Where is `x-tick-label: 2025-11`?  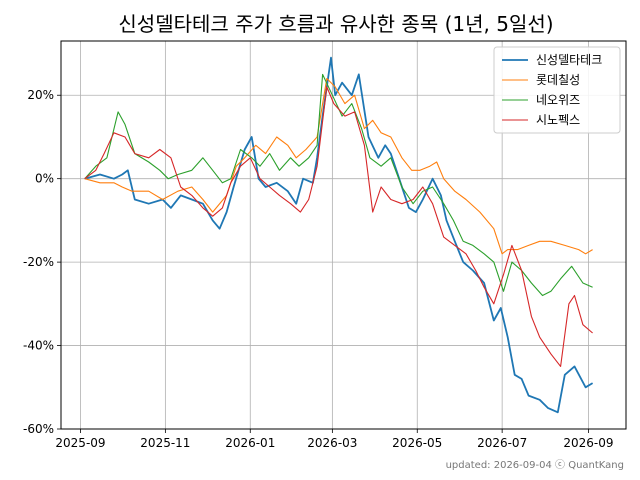
x-tick-label: 2025-11 is located at coordinates (165, 443).